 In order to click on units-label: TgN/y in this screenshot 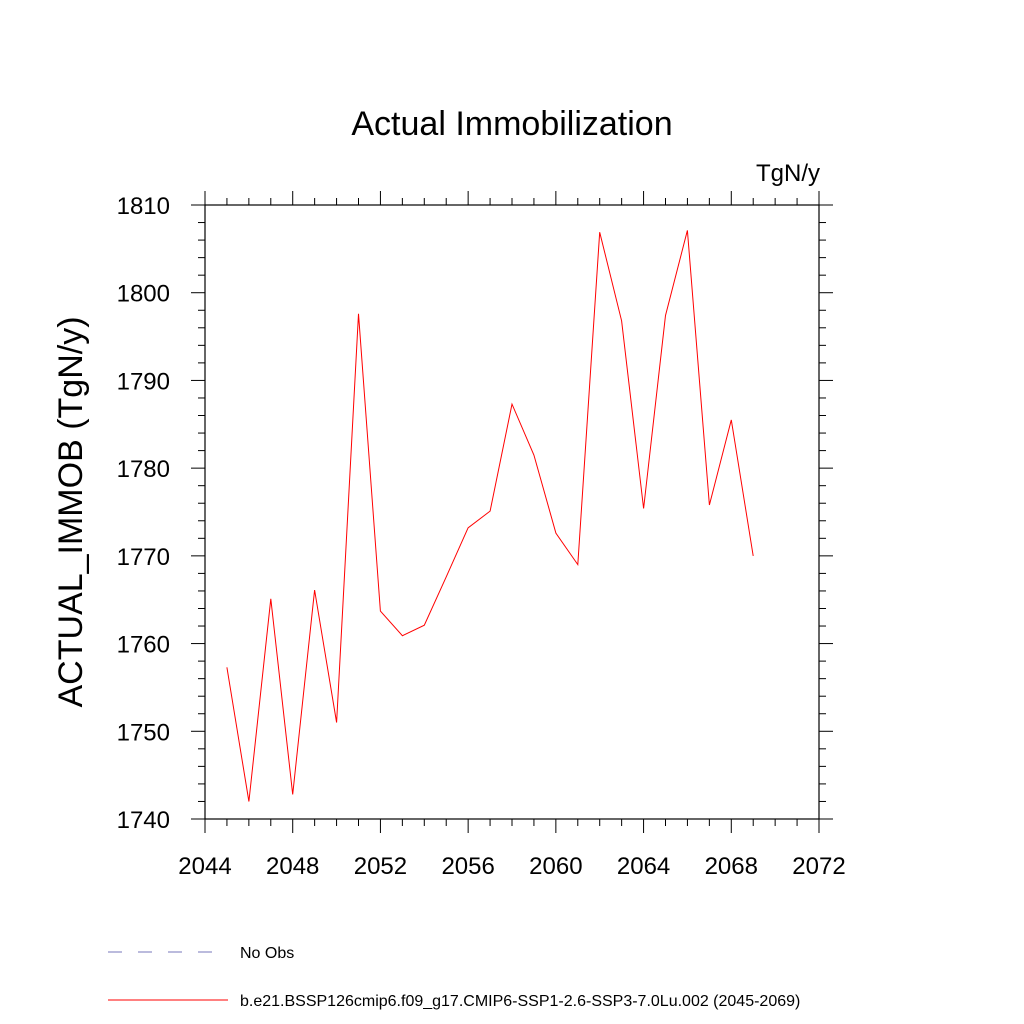, I will do `click(788, 173)`.